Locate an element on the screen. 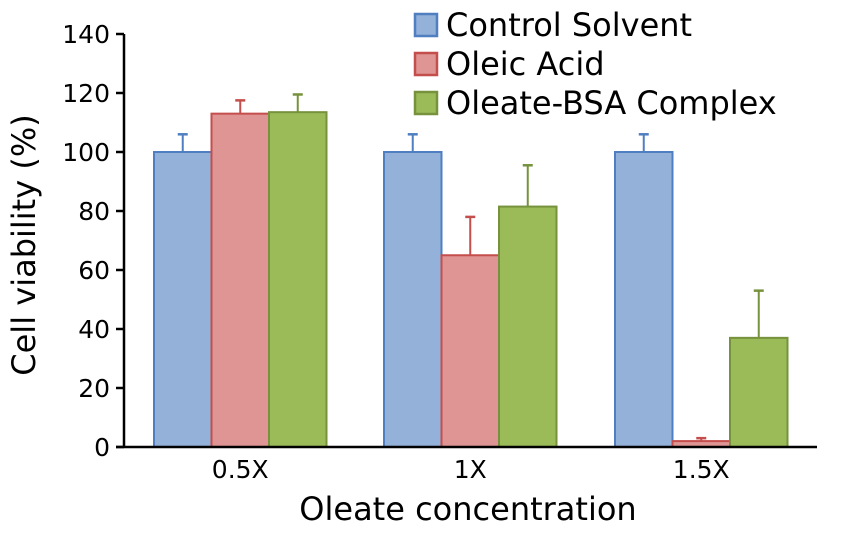 Image resolution: width=866 pixels, height=534 pixels. y-tick-label: 140 is located at coordinates (86, 34).